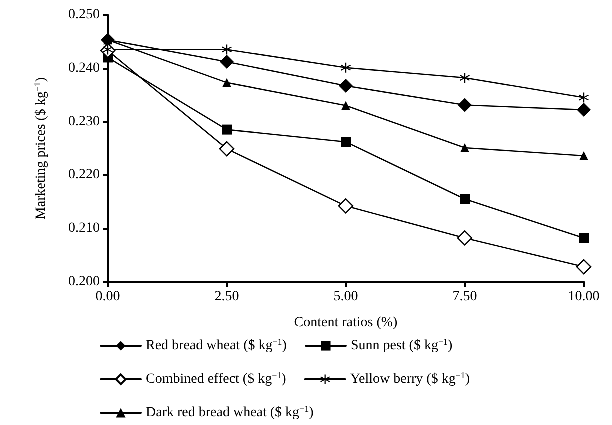 This screenshot has height=425, width=612. What do you see at coordinates (84, 175) in the screenshot?
I see `y-tick-label: 0.220` at bounding box center [84, 175].